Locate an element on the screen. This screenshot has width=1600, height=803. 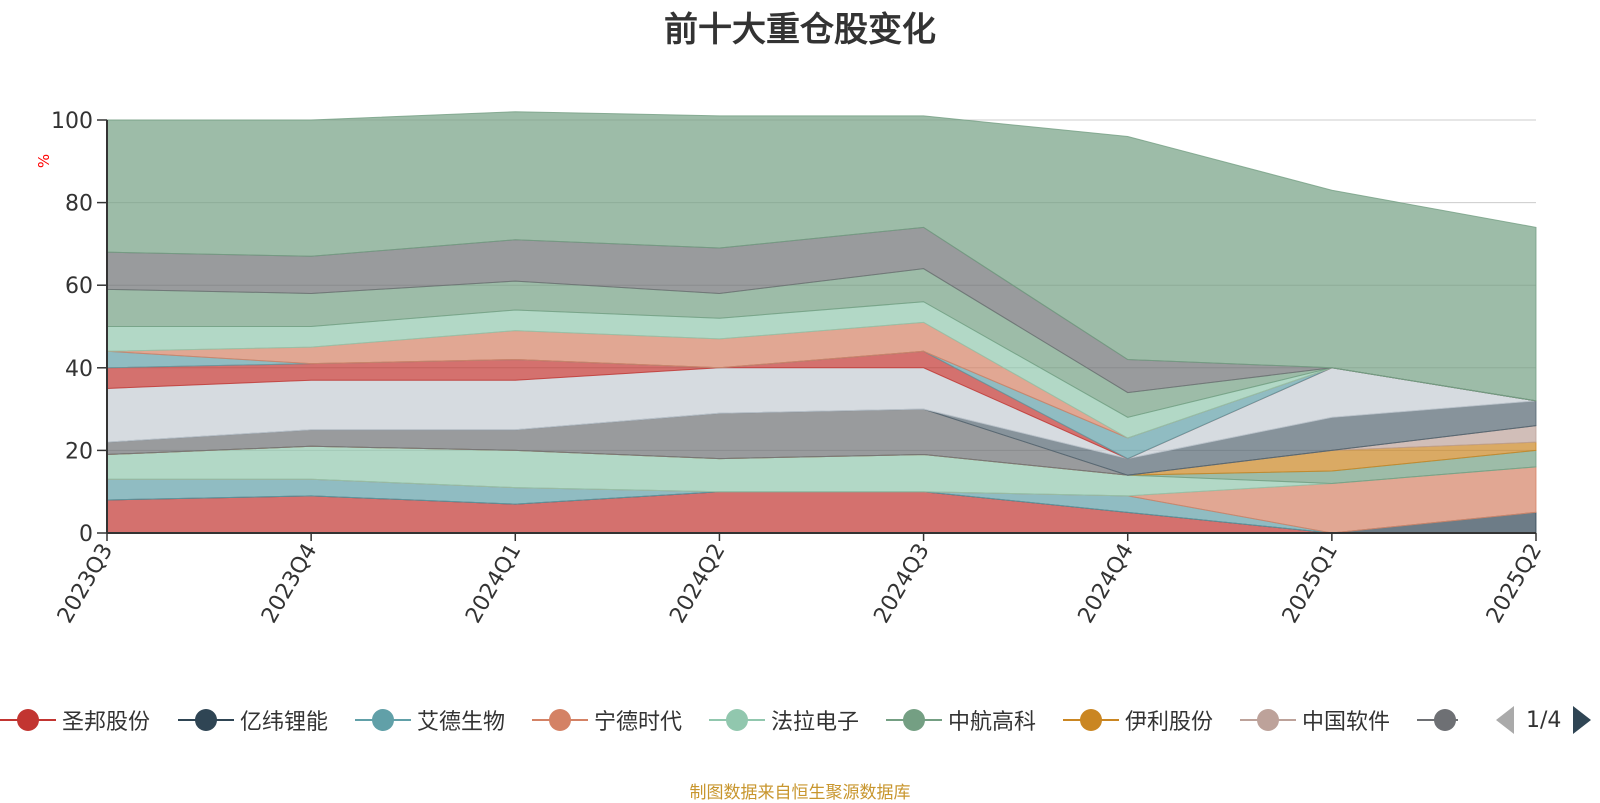
chart-title: 前十大重仓股变化 is located at coordinates (800, 30).